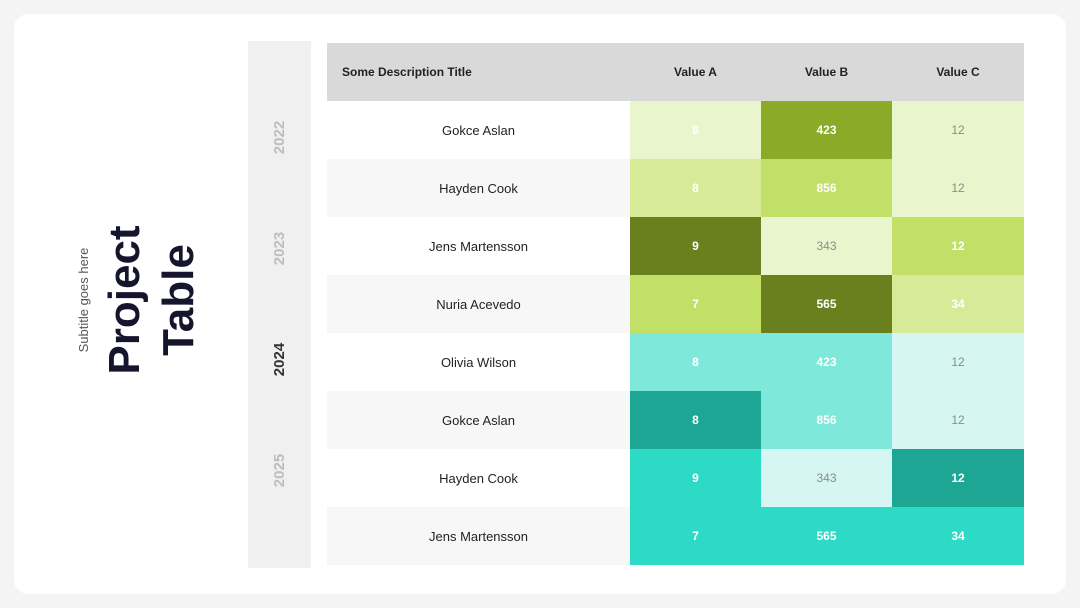 This screenshot has height=608, width=1080. Describe the element at coordinates (178, 300) in the screenshot. I see `title-line-2: Table` at that location.